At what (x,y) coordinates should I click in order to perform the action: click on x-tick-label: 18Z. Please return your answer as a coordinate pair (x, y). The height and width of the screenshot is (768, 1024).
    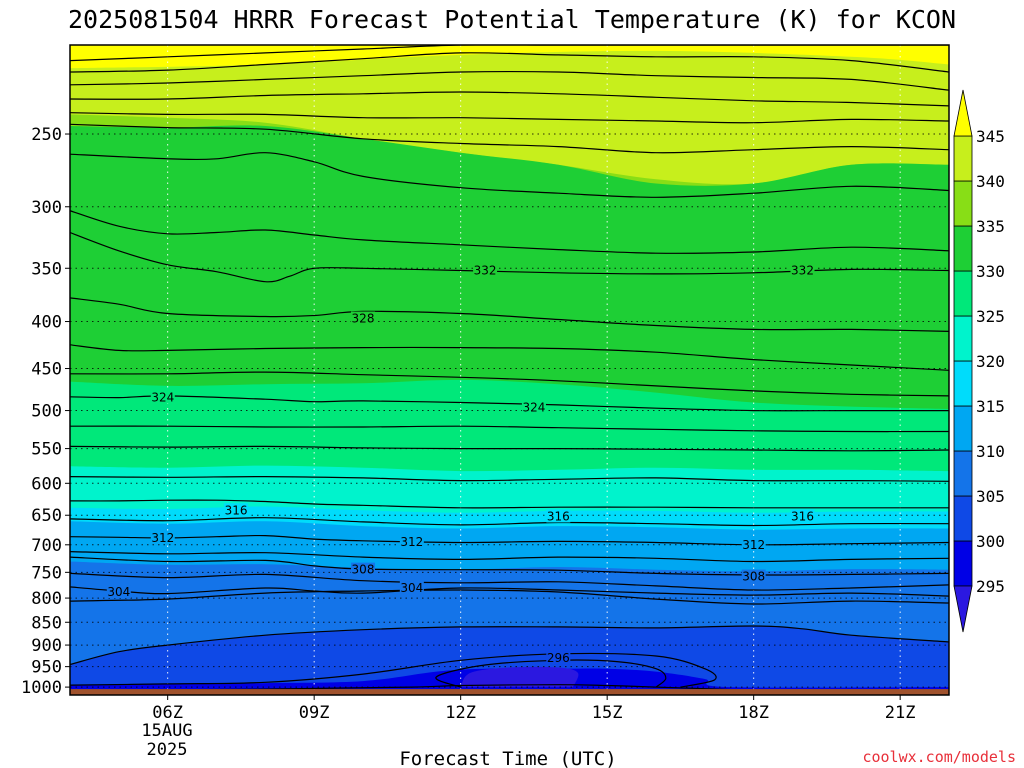
    Looking at the image, I should click on (753, 713).